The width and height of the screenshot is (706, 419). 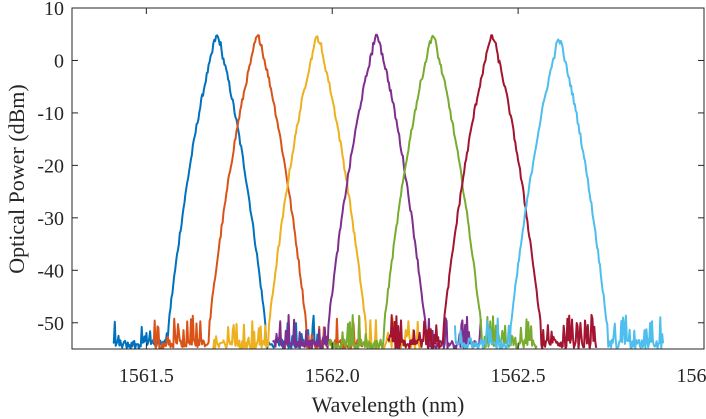 I want to click on y-tick-label: -50, so click(x=50, y=324).